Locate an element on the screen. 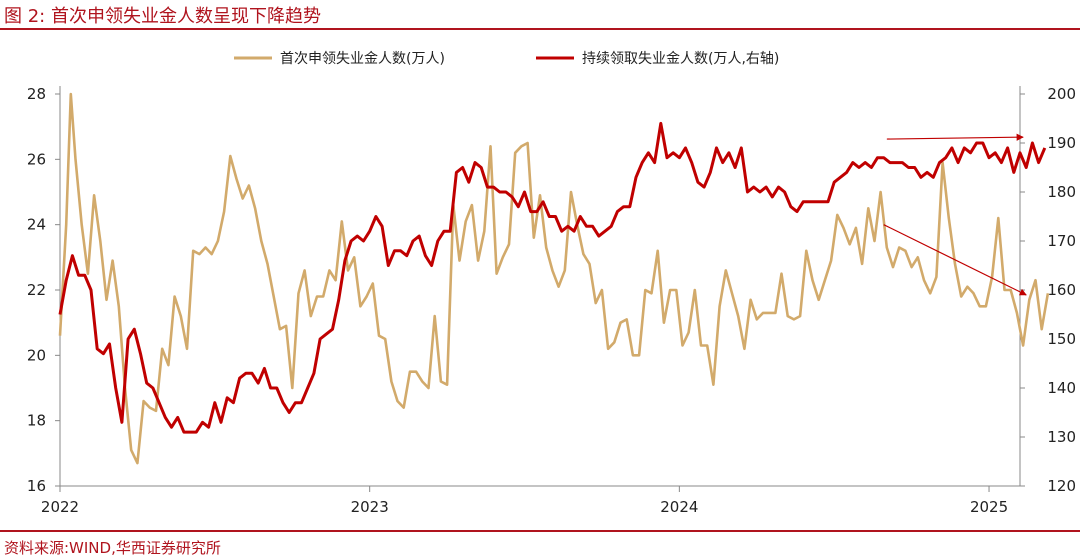  right-tick-label: 150 is located at coordinates (1061, 339).